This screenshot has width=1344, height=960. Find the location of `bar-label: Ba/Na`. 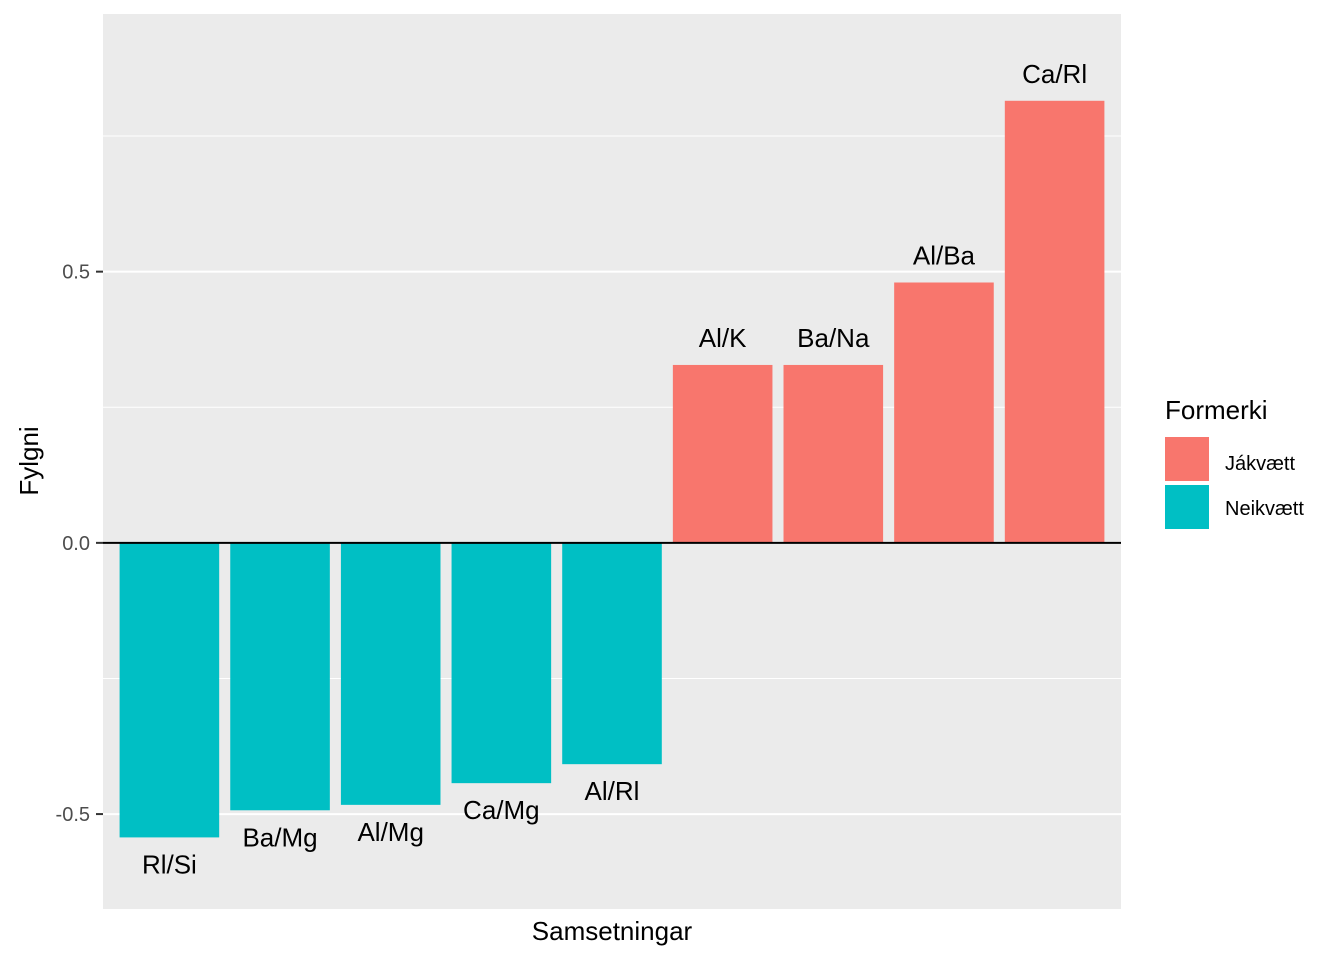

bar-label: Ba/Na is located at coordinates (833, 338).